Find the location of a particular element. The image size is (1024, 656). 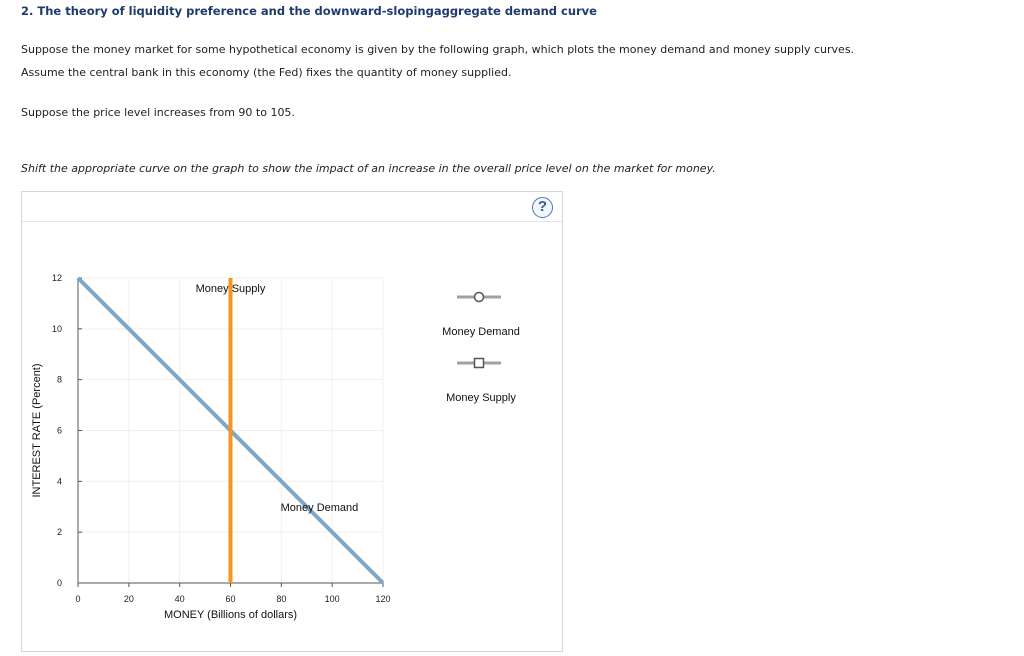

money-demand-curve-label: Money Demand is located at coordinates (320, 508).